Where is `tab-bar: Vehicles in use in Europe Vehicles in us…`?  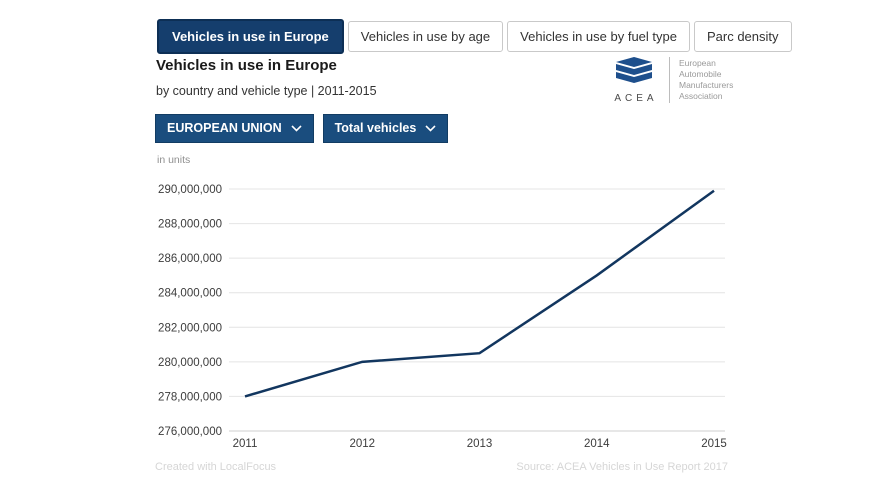
tab-bar: Vehicles in use in Europe Vehicles in us… is located at coordinates (474, 36).